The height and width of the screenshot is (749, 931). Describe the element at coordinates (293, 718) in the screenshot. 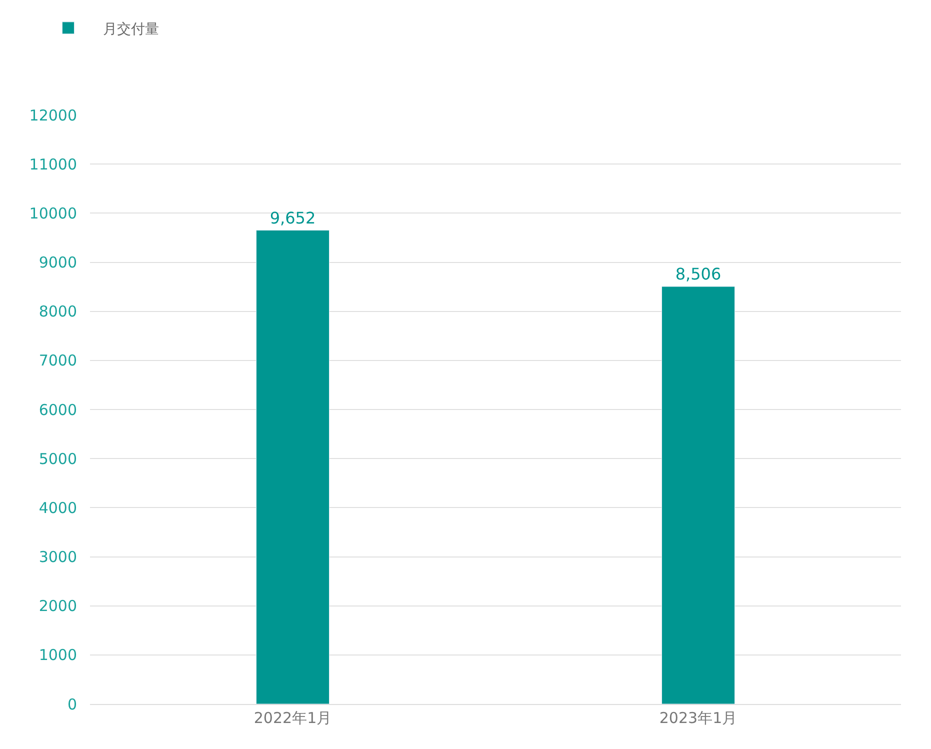

I see `x-tick-label: 2022年1月` at that location.